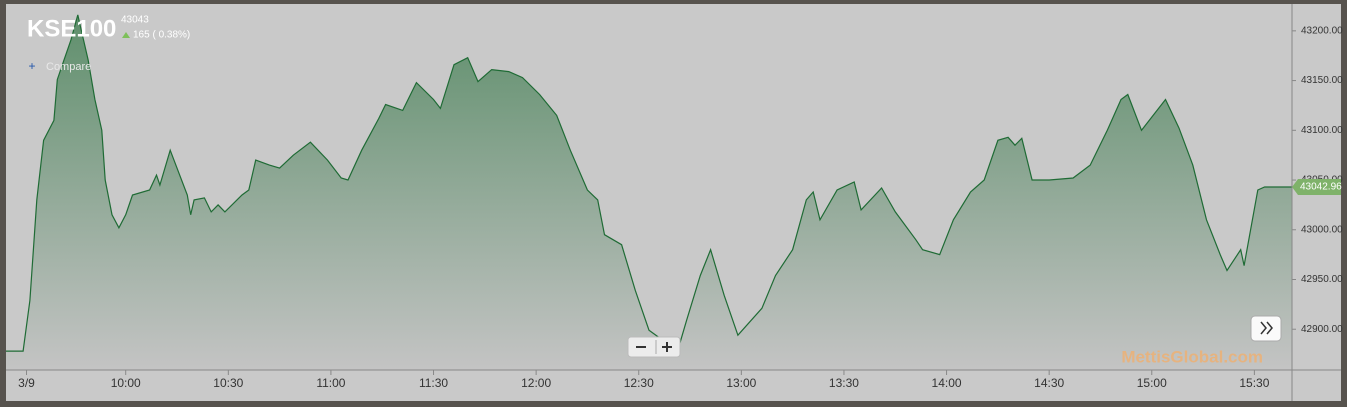  Describe the element at coordinates (1049, 383) in the screenshot. I see `x-tick-label: 14:30` at that location.